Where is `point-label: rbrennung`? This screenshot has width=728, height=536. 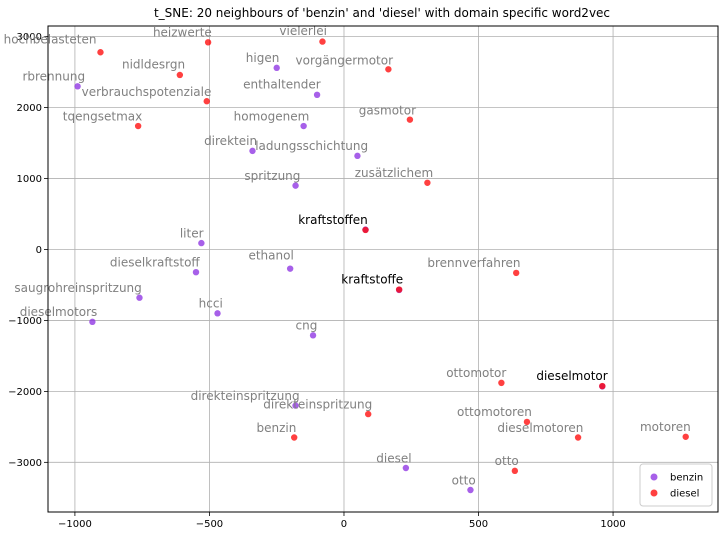
point-label: rbrennung is located at coordinates (53, 77).